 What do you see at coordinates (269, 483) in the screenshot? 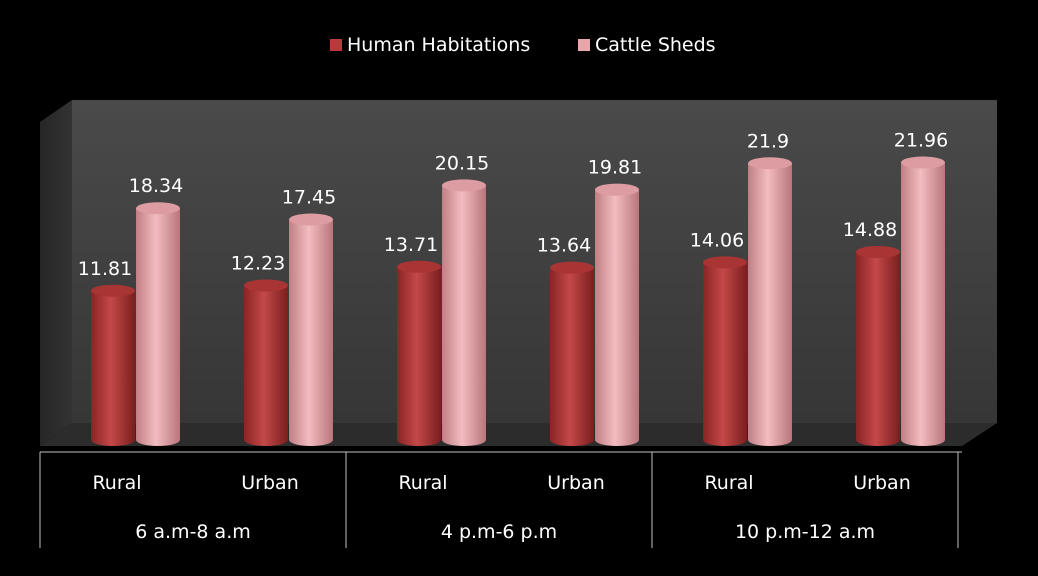
I see `tick-label-urban-1: Urban` at bounding box center [269, 483].